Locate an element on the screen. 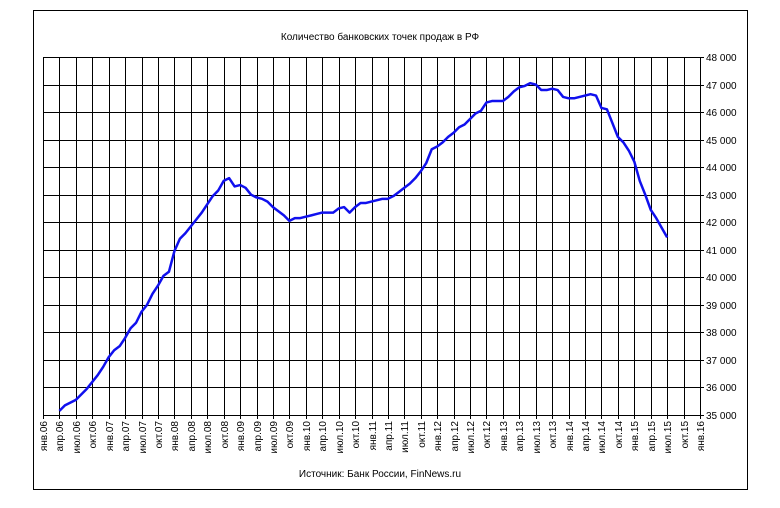  x-tick-label: окт.06 is located at coordinates (93, 435).